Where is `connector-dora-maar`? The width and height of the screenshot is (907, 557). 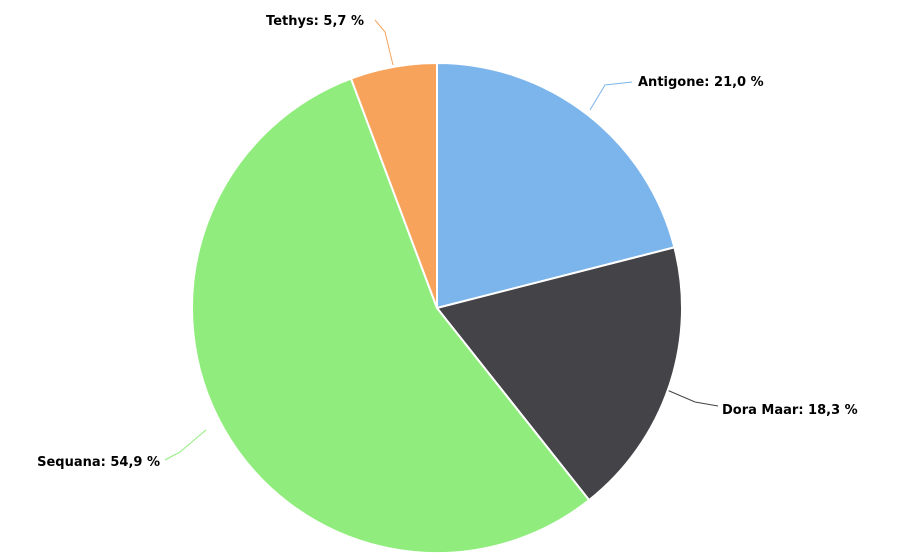 connector-dora-maar is located at coordinates (692, 398).